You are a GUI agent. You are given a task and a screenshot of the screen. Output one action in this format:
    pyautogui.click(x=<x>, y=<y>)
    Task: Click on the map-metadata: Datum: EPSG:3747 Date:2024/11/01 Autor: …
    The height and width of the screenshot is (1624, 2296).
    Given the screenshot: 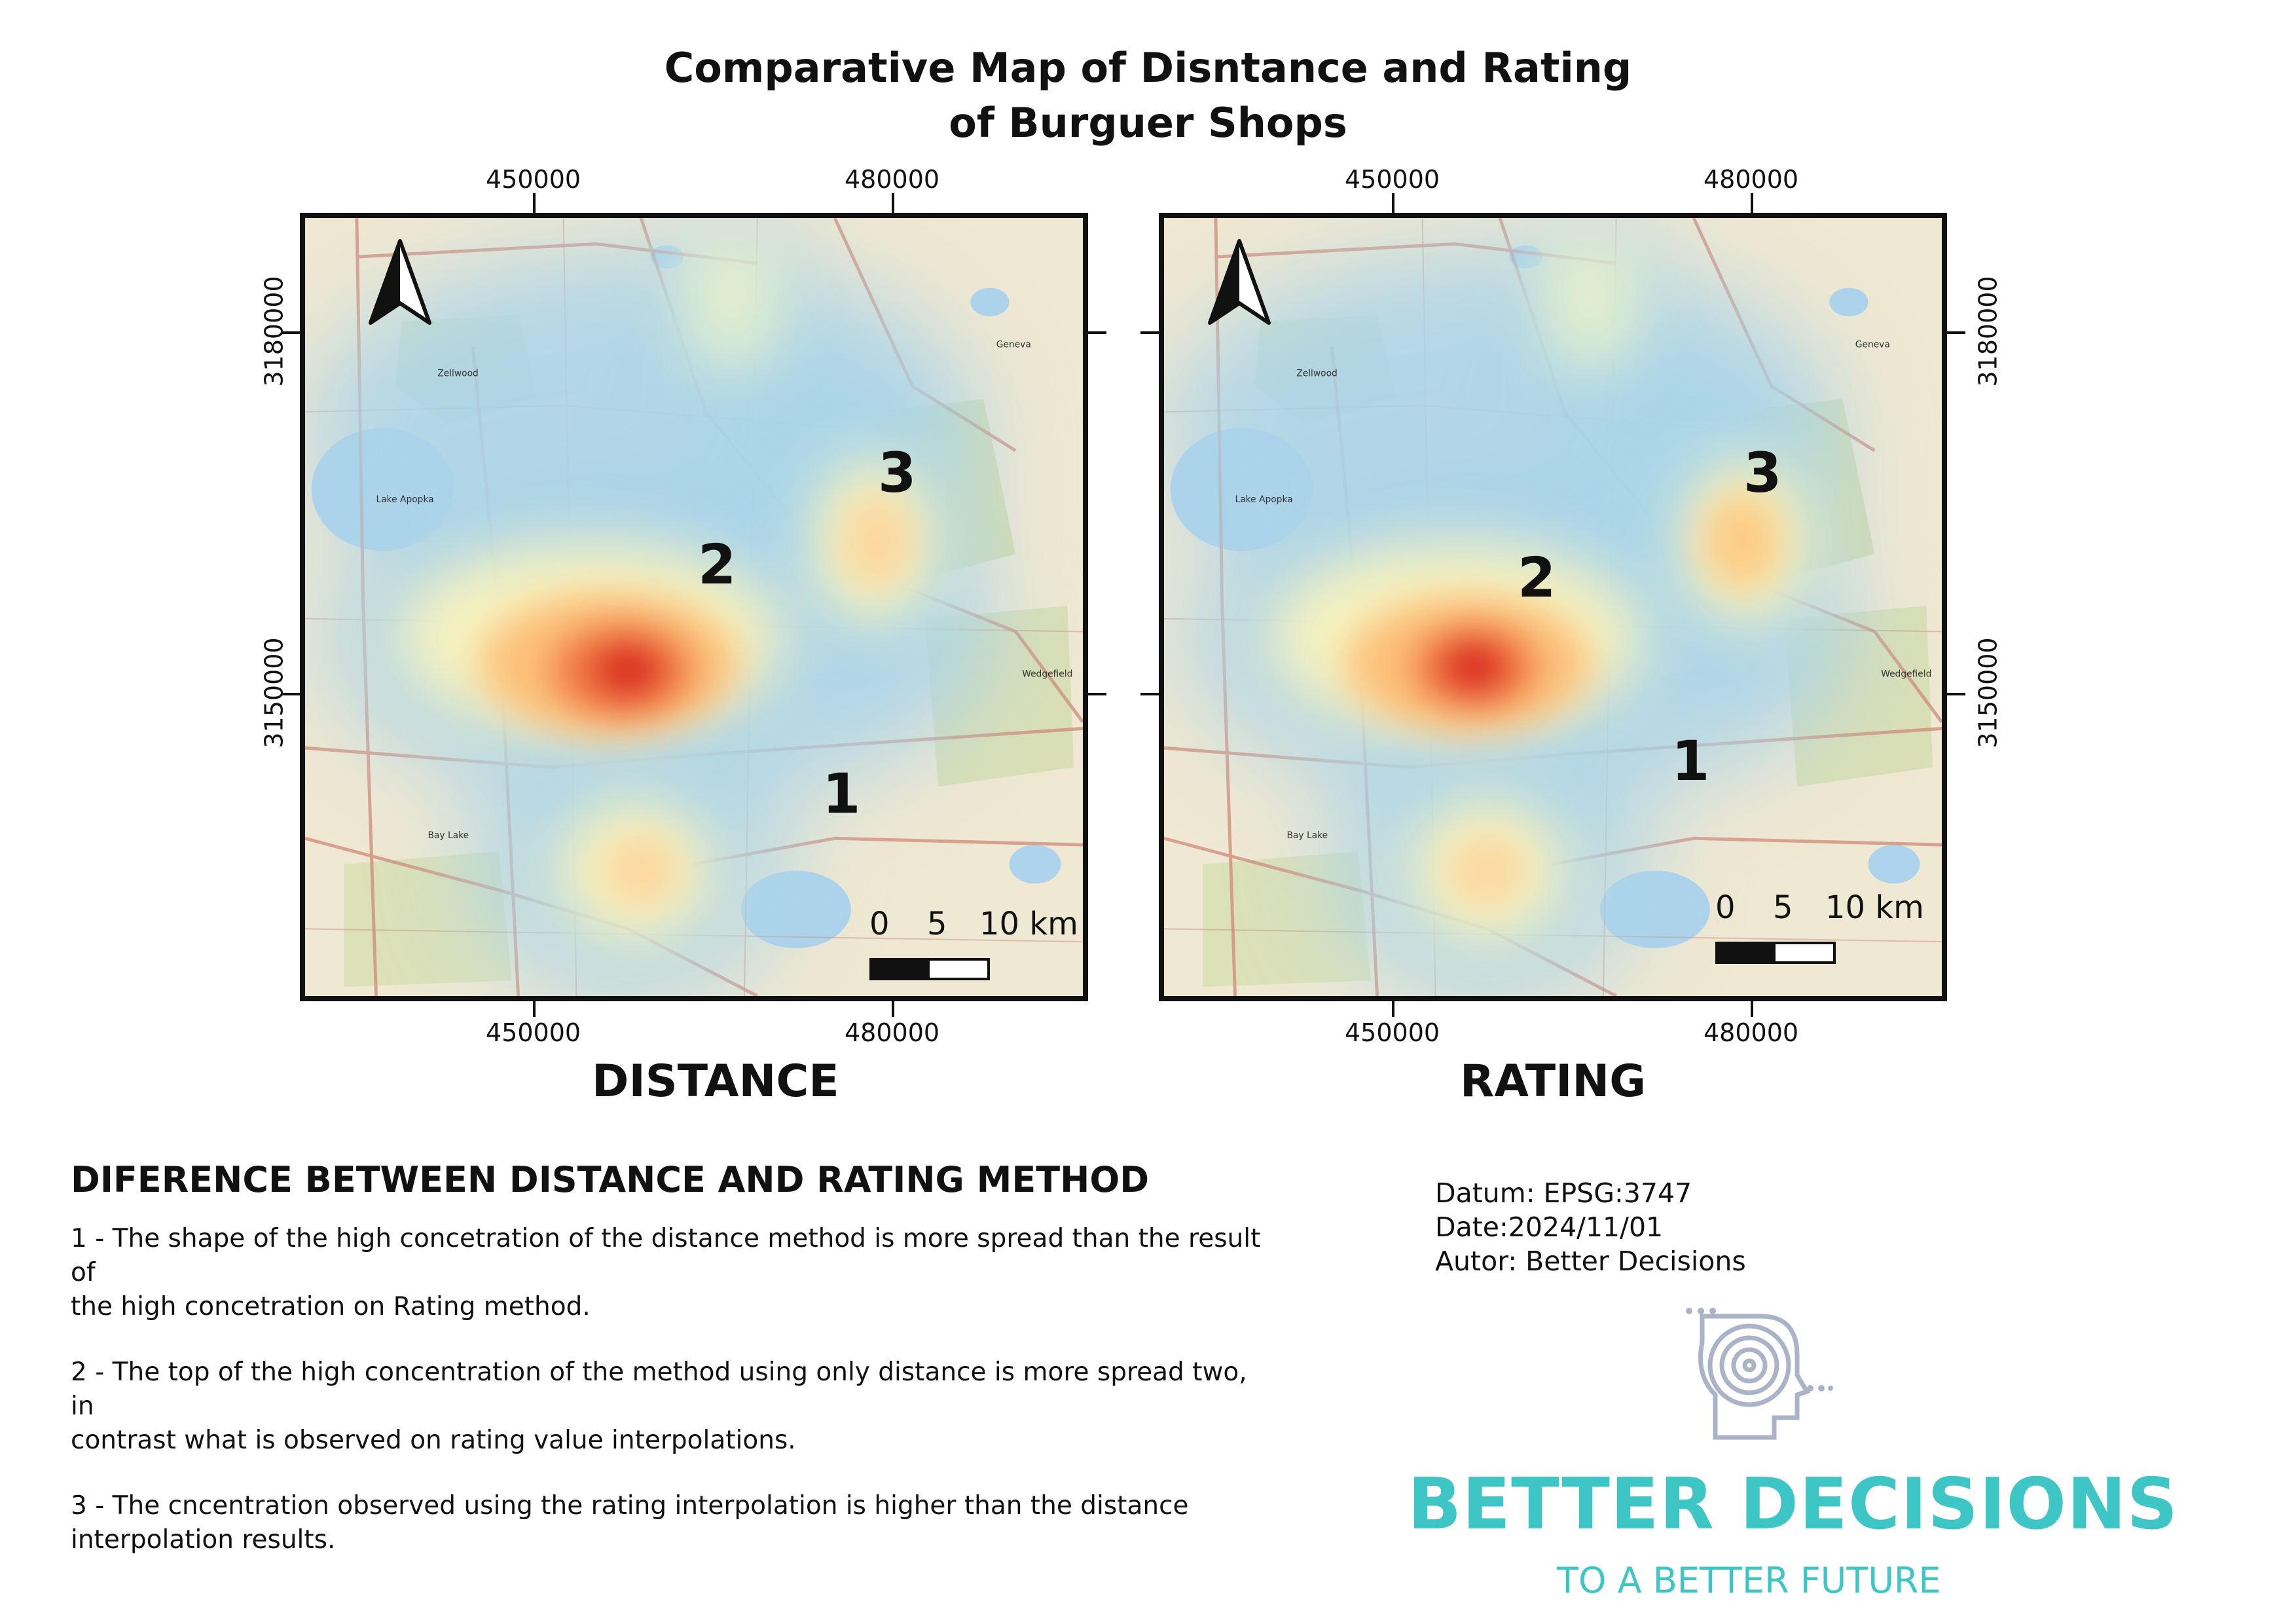 What is the action you would take?
    pyautogui.click(x=1590, y=1227)
    